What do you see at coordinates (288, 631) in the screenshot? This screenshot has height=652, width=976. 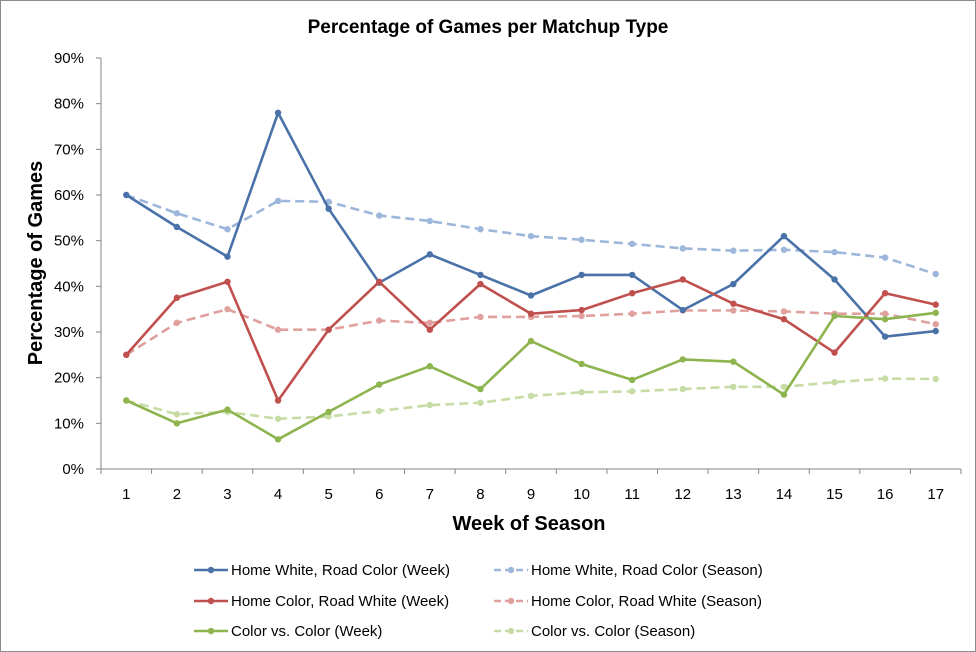 I see `legend-item: Color vs. Color (Week)` at bounding box center [288, 631].